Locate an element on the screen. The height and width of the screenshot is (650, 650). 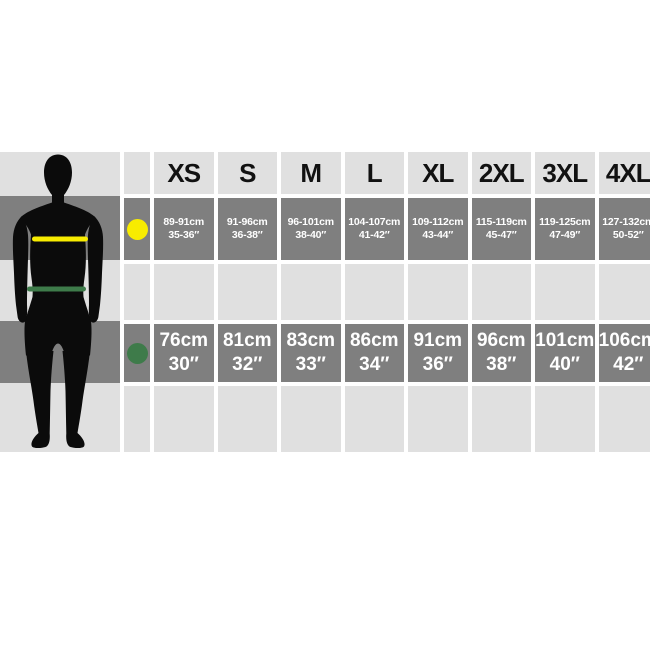
chest-inches: 47-49″ is located at coordinates (565, 235).